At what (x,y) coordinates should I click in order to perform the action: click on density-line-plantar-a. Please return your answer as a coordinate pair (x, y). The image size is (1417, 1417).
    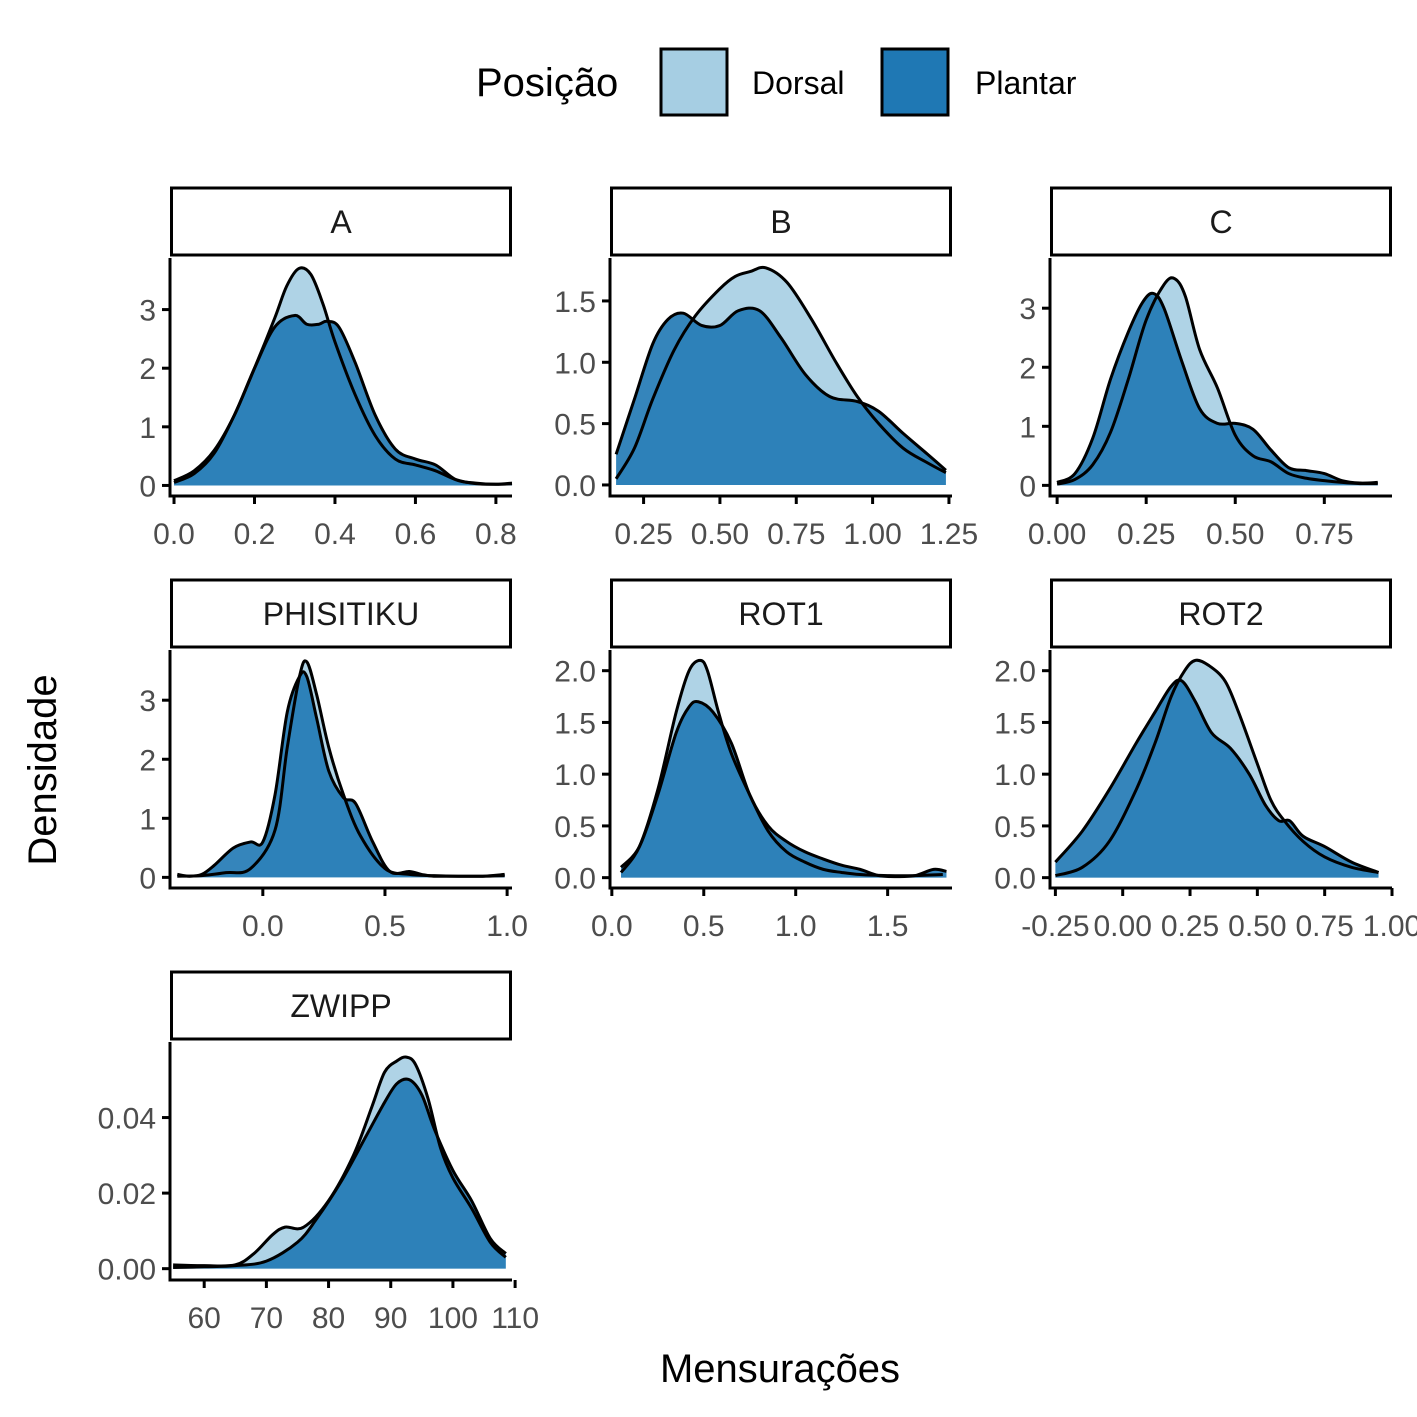
    Looking at the image, I should click on (343, 399).